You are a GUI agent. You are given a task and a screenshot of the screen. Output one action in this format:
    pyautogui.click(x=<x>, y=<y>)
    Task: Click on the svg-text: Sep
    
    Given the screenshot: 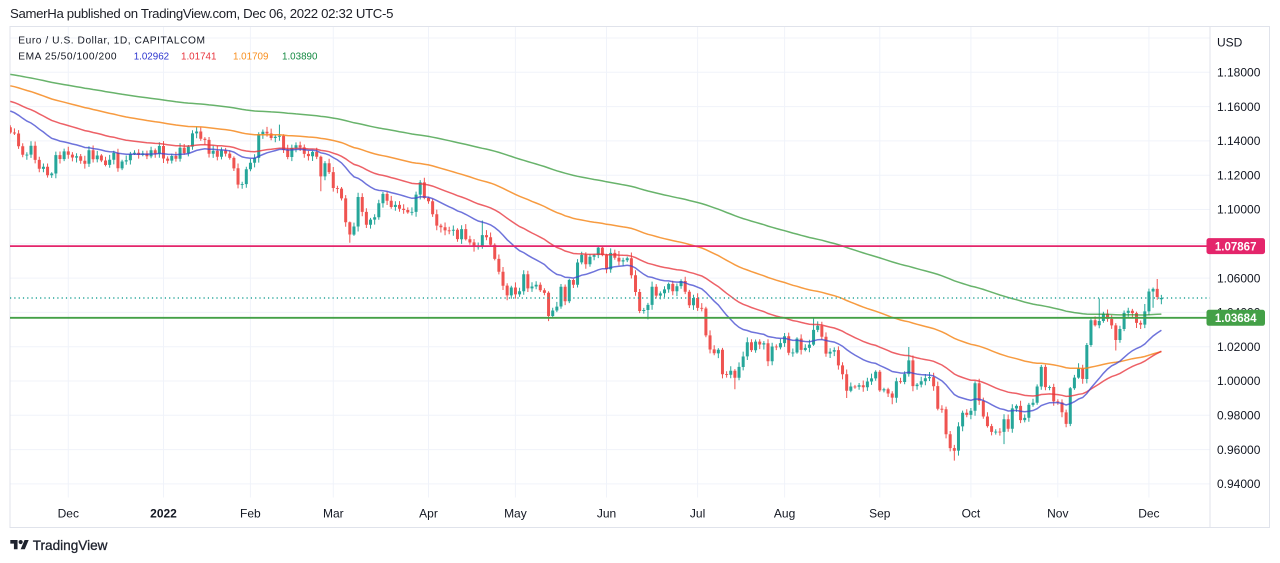 What is the action you would take?
    pyautogui.click(x=880, y=513)
    